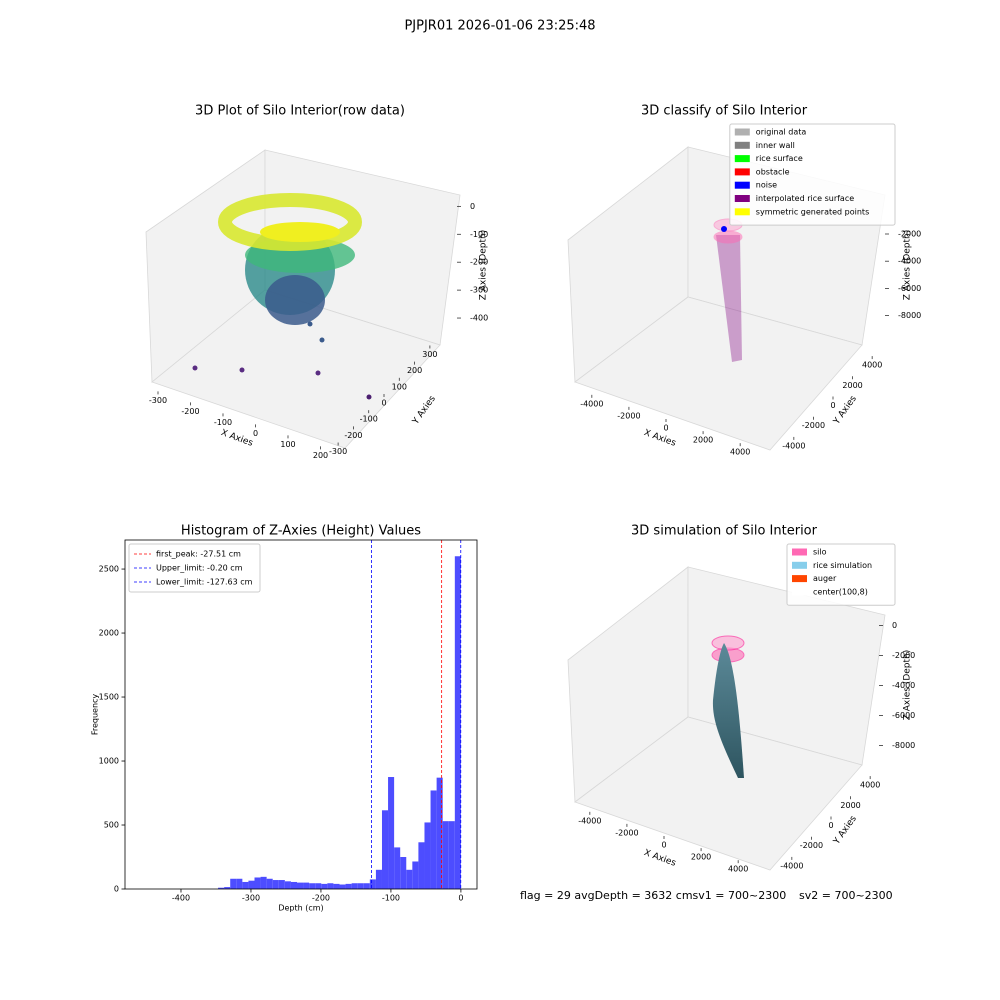  What do you see at coordinates (479, 290) in the screenshot?
I see `z-tick-label: -300` at bounding box center [479, 290].